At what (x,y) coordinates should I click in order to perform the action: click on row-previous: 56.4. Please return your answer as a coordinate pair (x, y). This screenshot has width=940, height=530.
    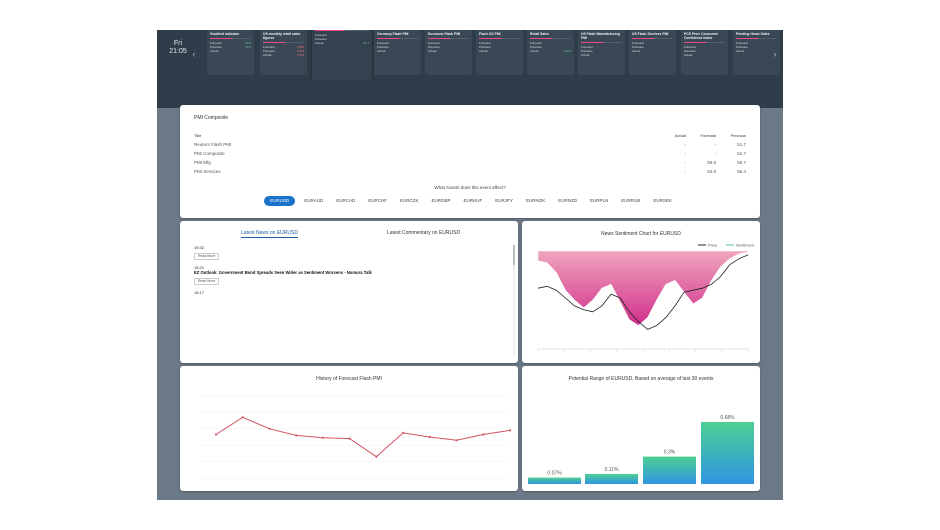
    Looking at the image, I should click on (741, 171).